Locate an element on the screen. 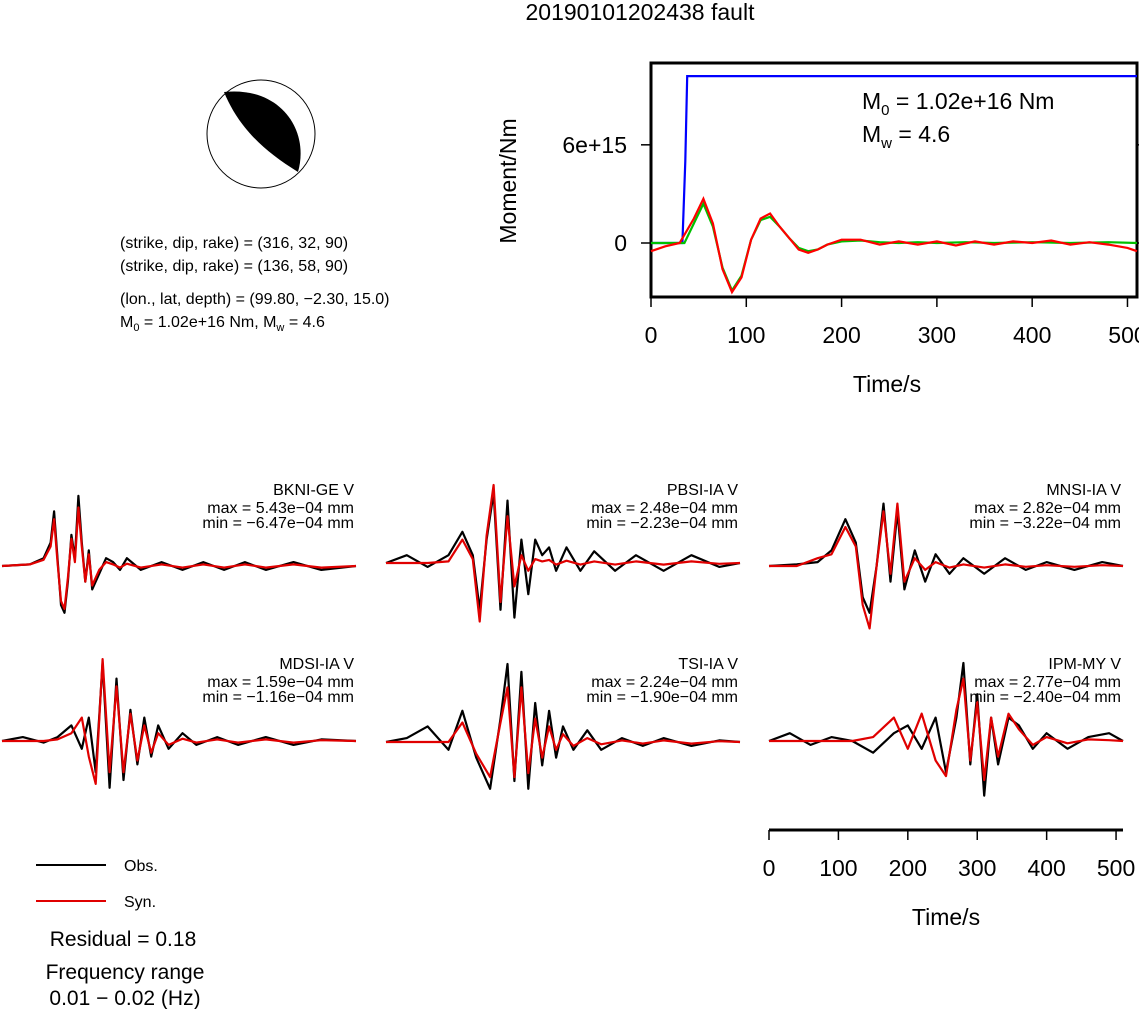  moment-x-tick-label: 100 is located at coordinates (746, 335).